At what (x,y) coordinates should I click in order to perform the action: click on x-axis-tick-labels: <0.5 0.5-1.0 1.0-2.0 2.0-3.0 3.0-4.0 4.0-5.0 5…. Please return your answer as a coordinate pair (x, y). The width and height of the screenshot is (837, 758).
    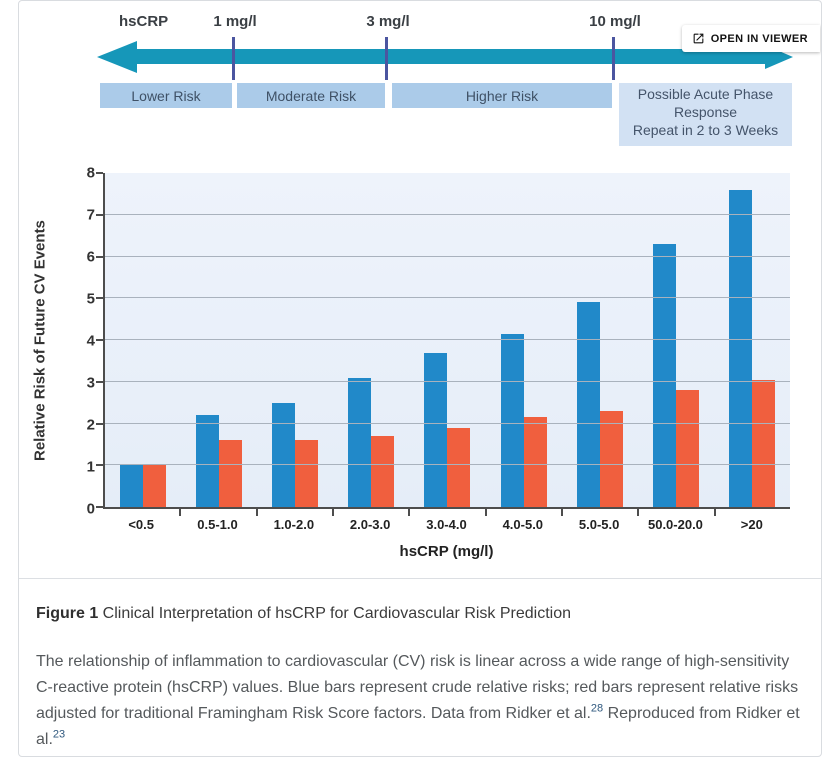
    Looking at the image, I should click on (446, 524).